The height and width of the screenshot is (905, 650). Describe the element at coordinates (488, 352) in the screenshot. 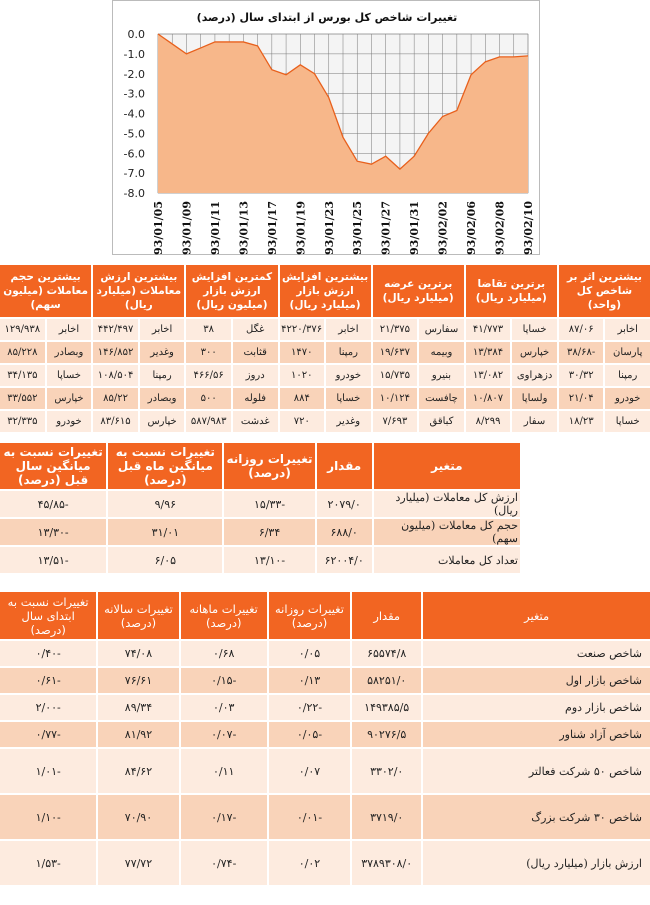

I see `value-cell: ۱۳/۳۸۴` at that location.